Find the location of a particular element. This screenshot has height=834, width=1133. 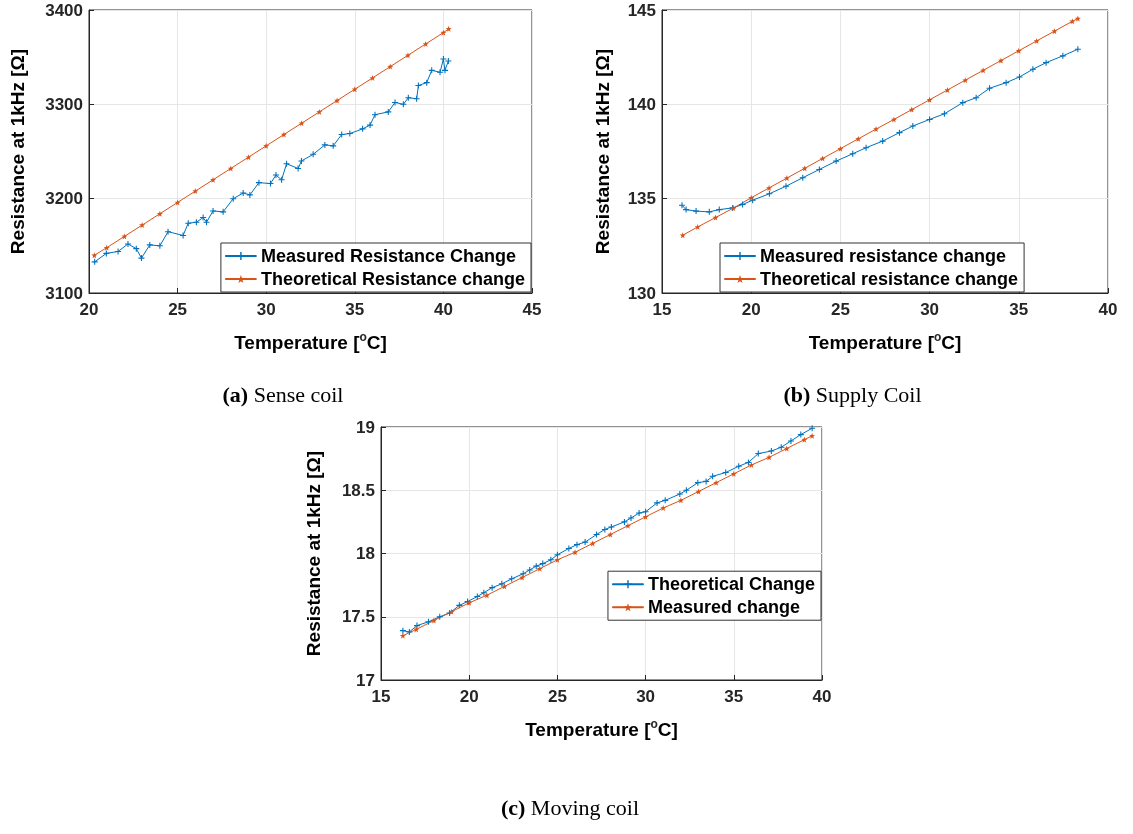

y-tick-label: 19 is located at coordinates (365, 427).